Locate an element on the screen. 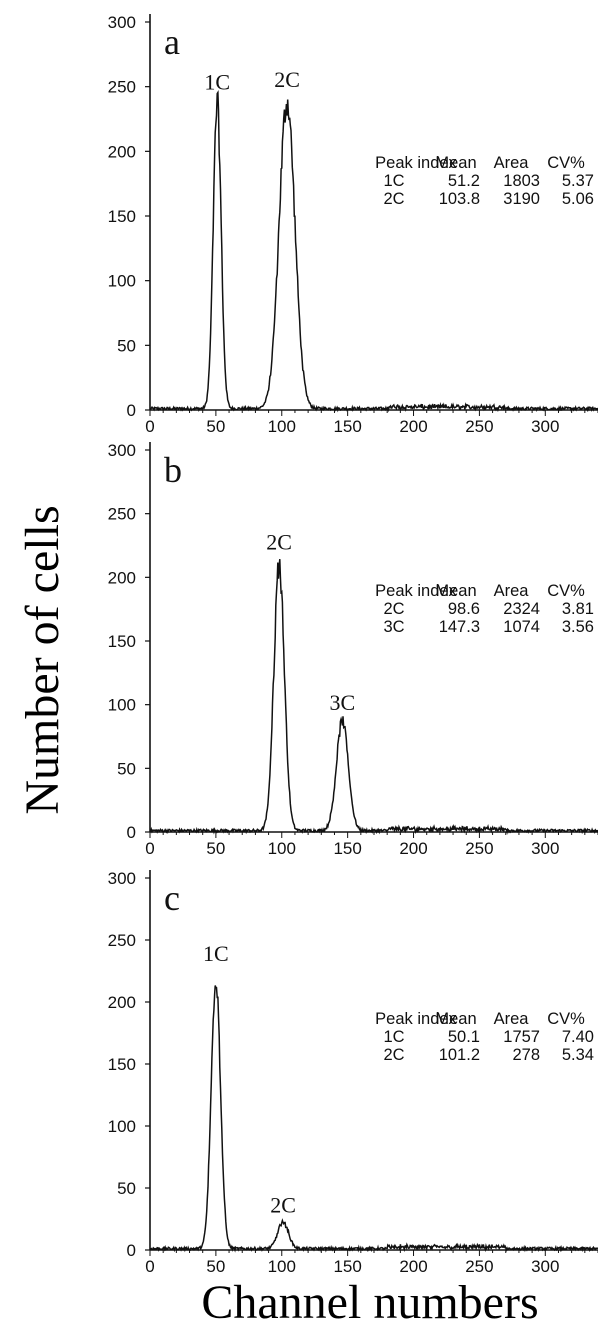 The height and width of the screenshot is (1336, 598). table-cell: 5.34 is located at coordinates (578, 1055).